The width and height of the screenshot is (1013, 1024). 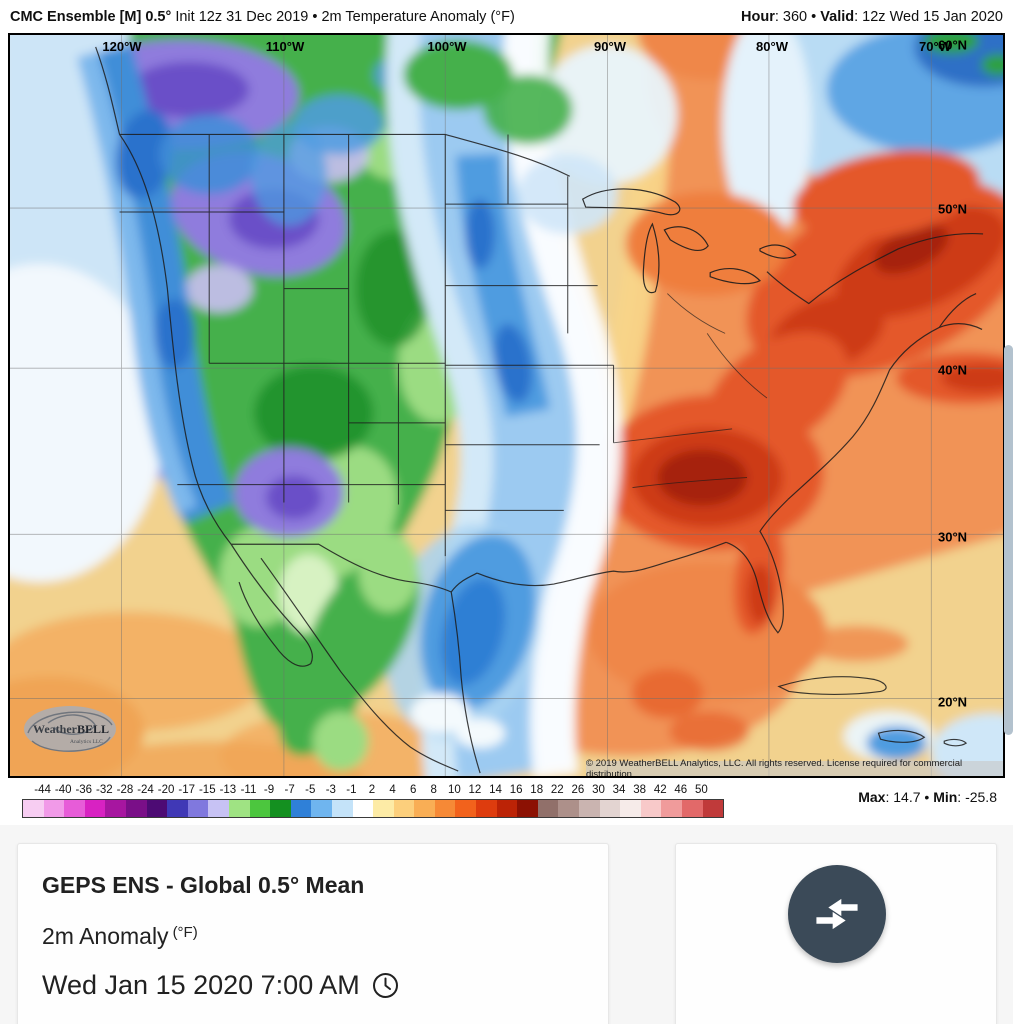 What do you see at coordinates (681, 790) in the screenshot?
I see `scale-tick: 46` at bounding box center [681, 790].